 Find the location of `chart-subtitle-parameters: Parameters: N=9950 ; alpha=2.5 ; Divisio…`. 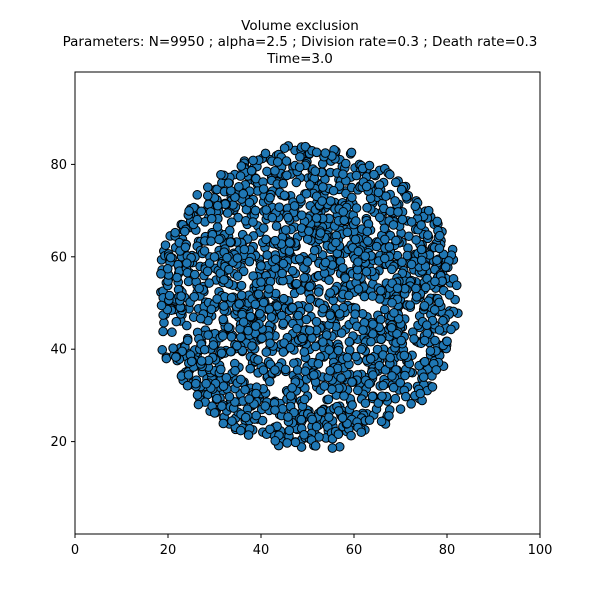

chart-subtitle-parameters: Parameters: N=9950 ; alpha=2.5 ; Divisio… is located at coordinates (300, 42).